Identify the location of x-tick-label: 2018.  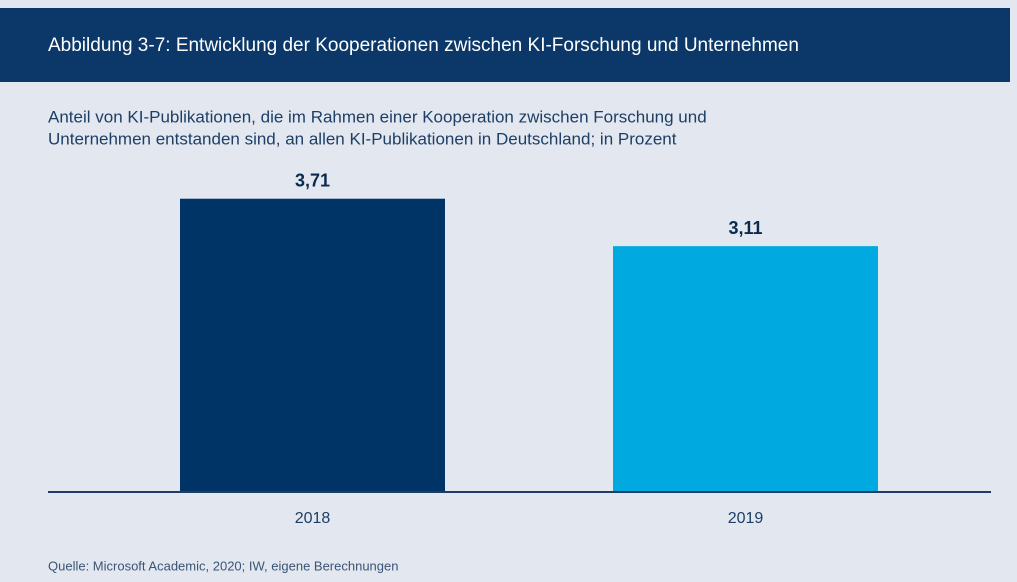
(313, 518).